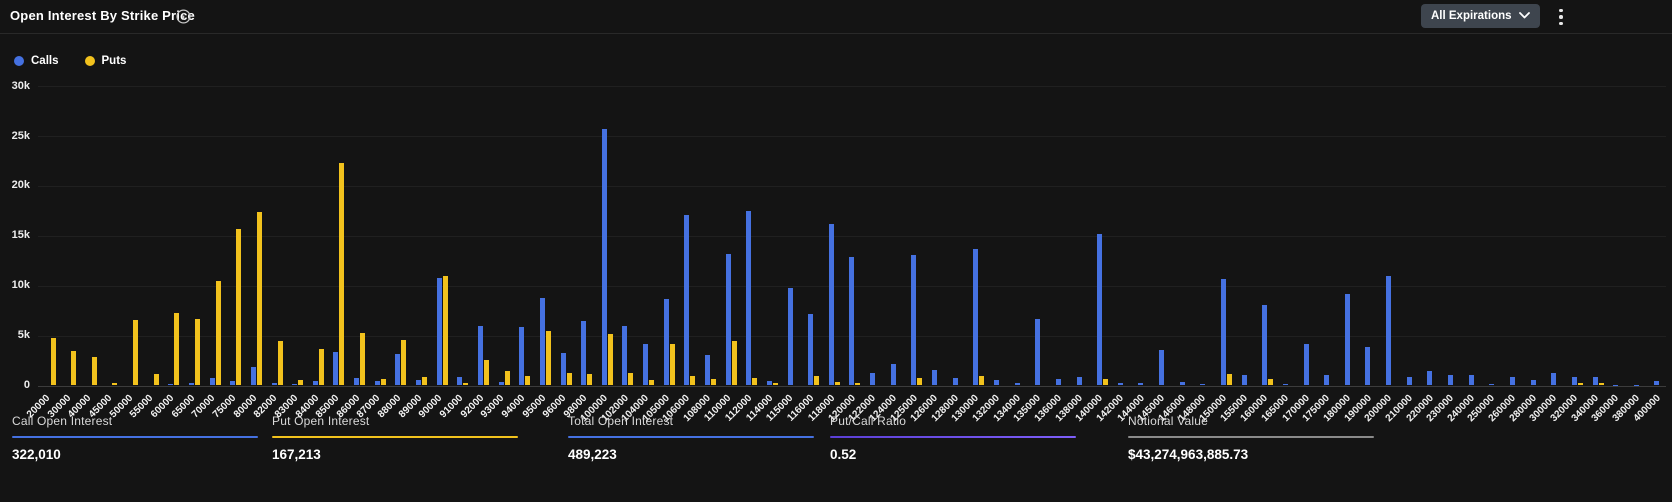 The height and width of the screenshot is (502, 1672). What do you see at coordinates (1480, 16) in the screenshot?
I see `expirations-dropdown: All Expirations` at bounding box center [1480, 16].